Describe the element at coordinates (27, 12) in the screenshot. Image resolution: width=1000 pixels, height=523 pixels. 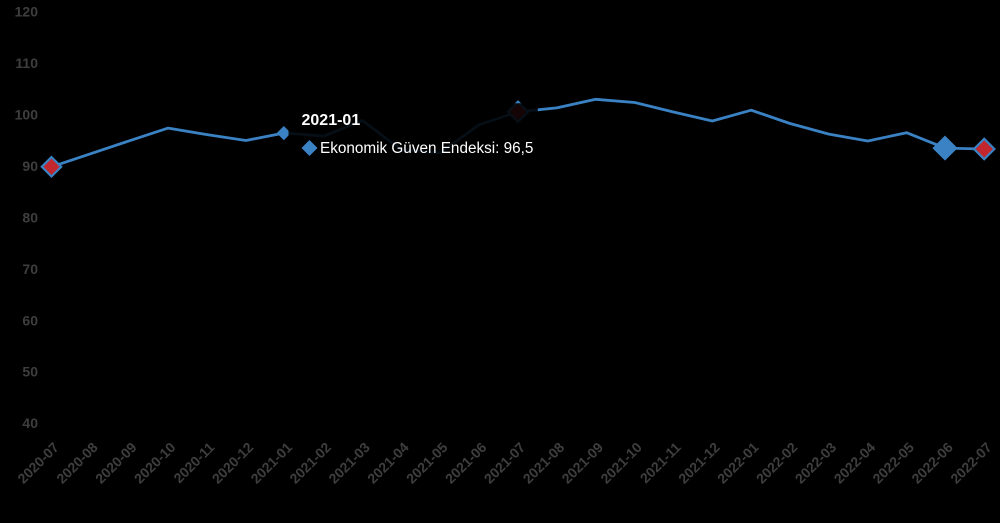
I see `svg-text: 120` at that location.